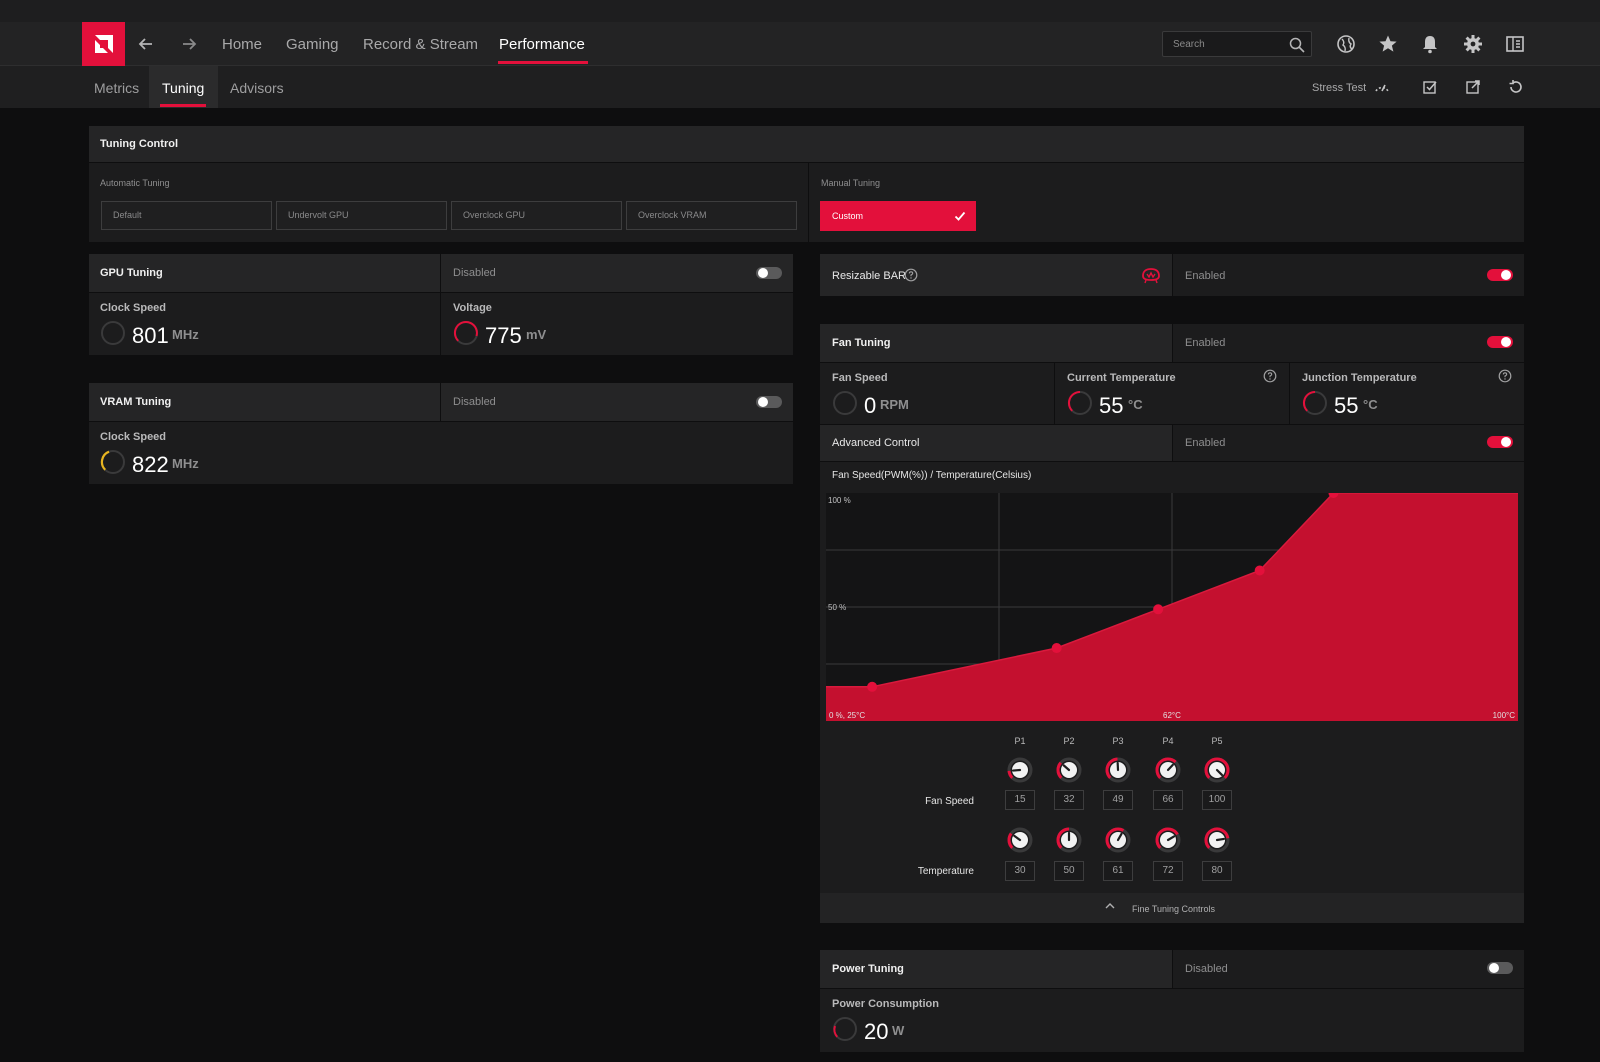 The image size is (1600, 1062). I want to click on fan-speed-knob-p2, so click(1069, 770).